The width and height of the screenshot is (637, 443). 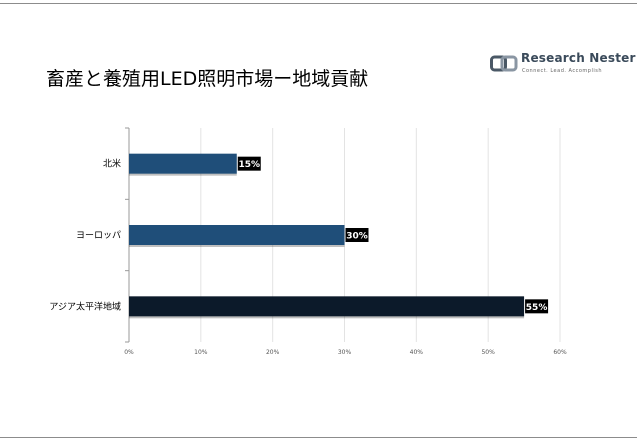 What do you see at coordinates (112, 164) in the screenshot?
I see `category-label: 北米` at bounding box center [112, 164].